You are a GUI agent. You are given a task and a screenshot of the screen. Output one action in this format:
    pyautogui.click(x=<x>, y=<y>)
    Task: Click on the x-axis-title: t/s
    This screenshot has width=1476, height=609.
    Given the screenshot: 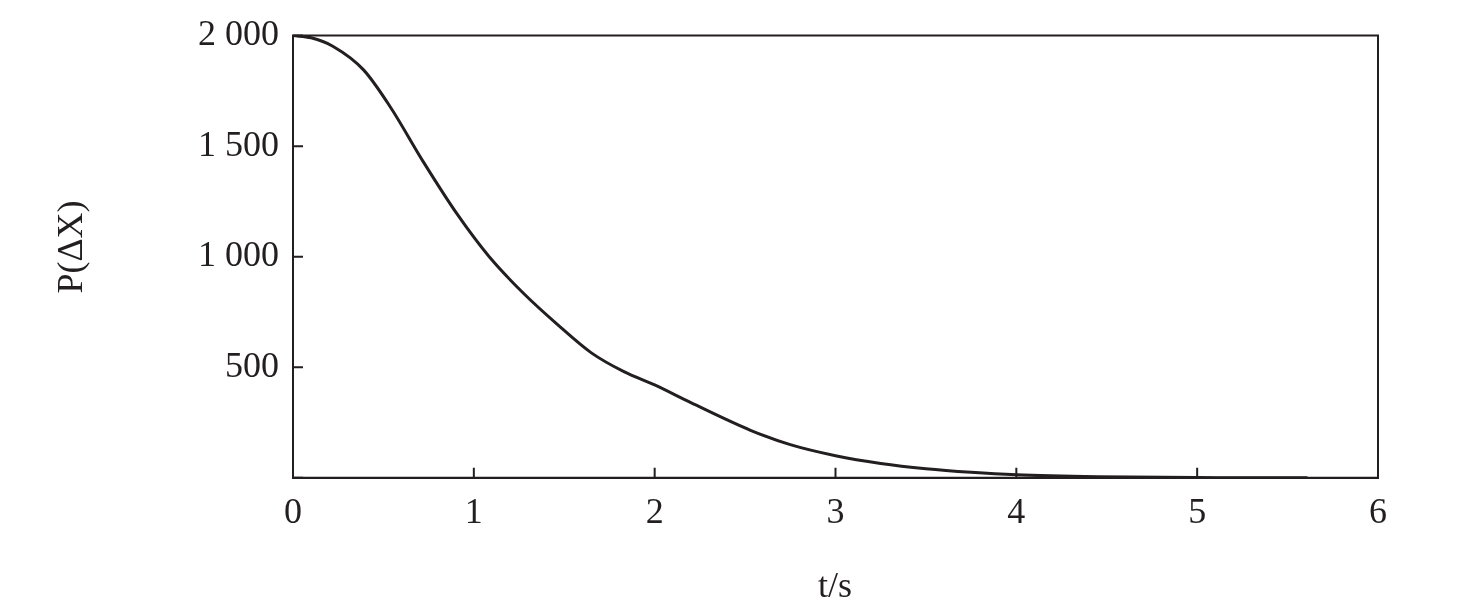 What is the action you would take?
    pyautogui.click(x=835, y=585)
    